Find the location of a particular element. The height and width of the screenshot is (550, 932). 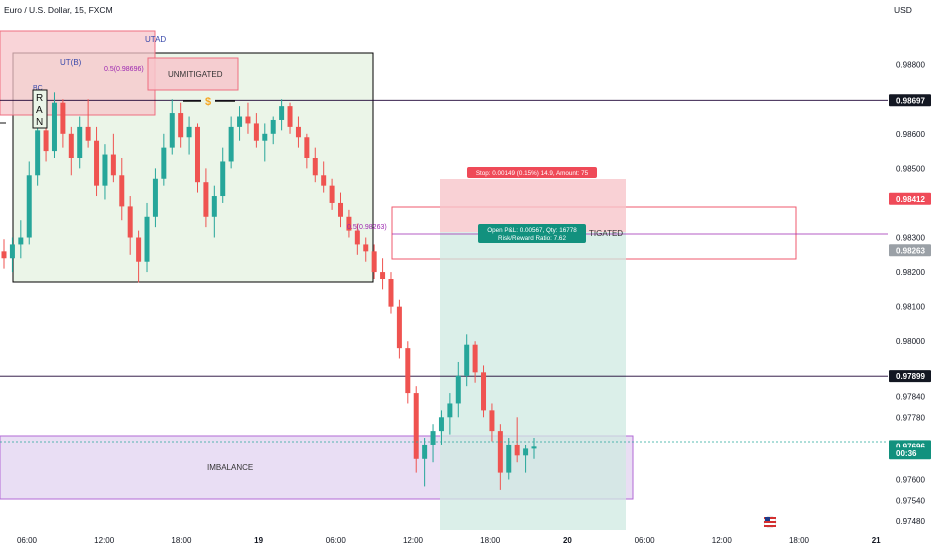

stop-loss-zone is located at coordinates (533, 205).